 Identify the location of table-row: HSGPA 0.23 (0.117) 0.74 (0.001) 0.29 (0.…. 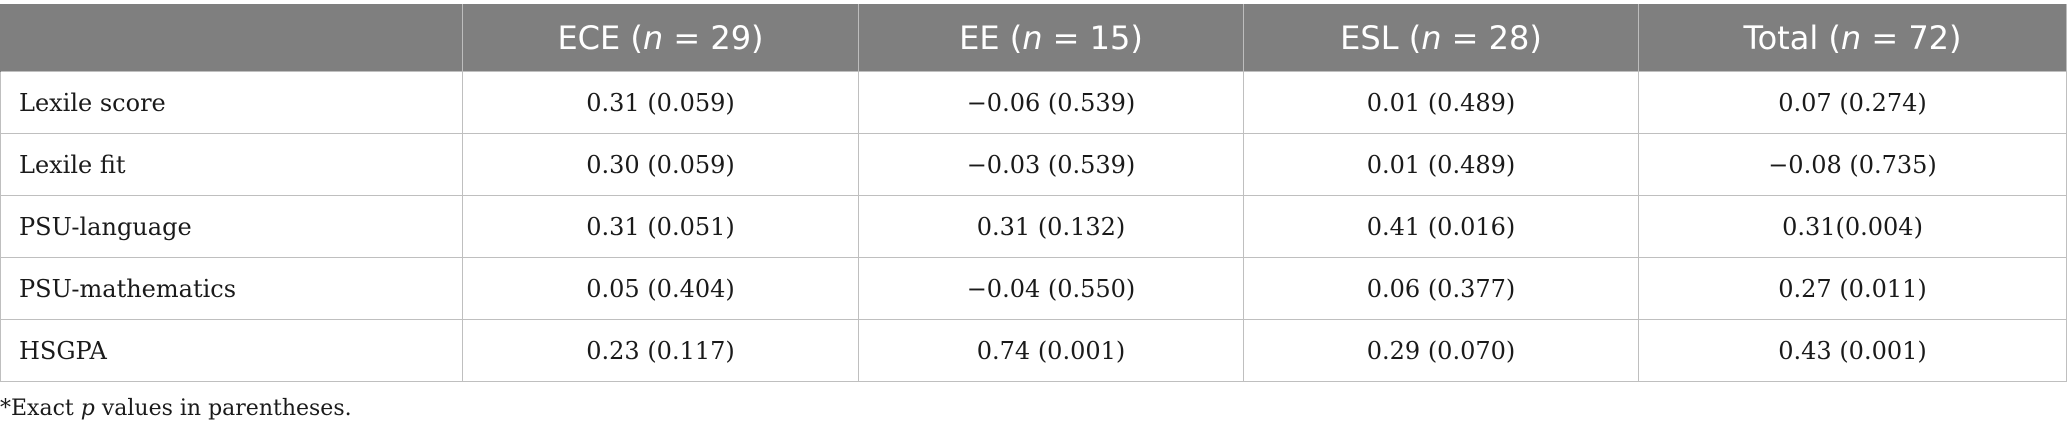
(1033, 350).